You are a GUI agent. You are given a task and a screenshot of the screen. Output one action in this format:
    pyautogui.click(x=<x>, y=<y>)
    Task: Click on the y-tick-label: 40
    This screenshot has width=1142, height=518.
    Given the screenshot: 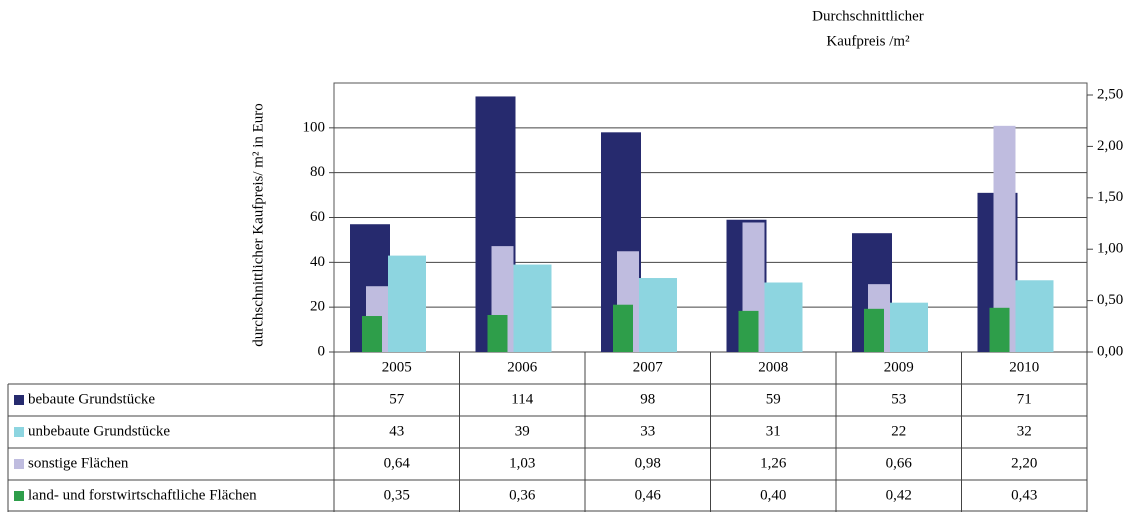 What is the action you would take?
    pyautogui.click(x=317, y=262)
    